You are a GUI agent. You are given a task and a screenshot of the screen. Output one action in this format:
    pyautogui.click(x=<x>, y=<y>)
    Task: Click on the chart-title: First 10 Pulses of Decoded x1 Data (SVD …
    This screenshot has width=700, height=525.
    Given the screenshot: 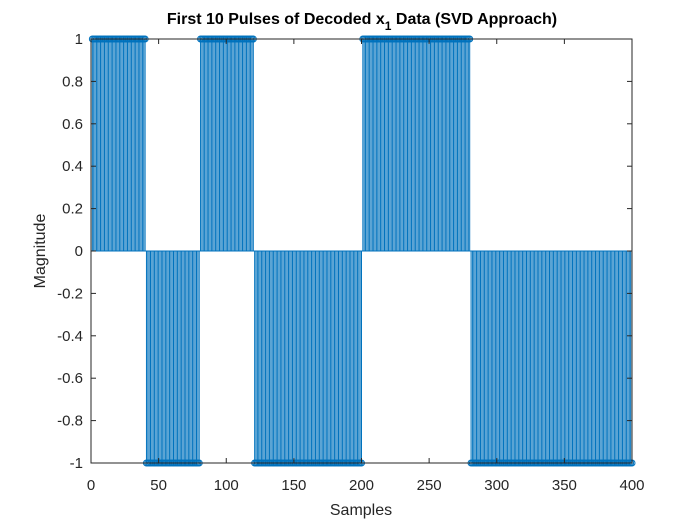 What is the action you would take?
    pyautogui.click(x=362, y=22)
    